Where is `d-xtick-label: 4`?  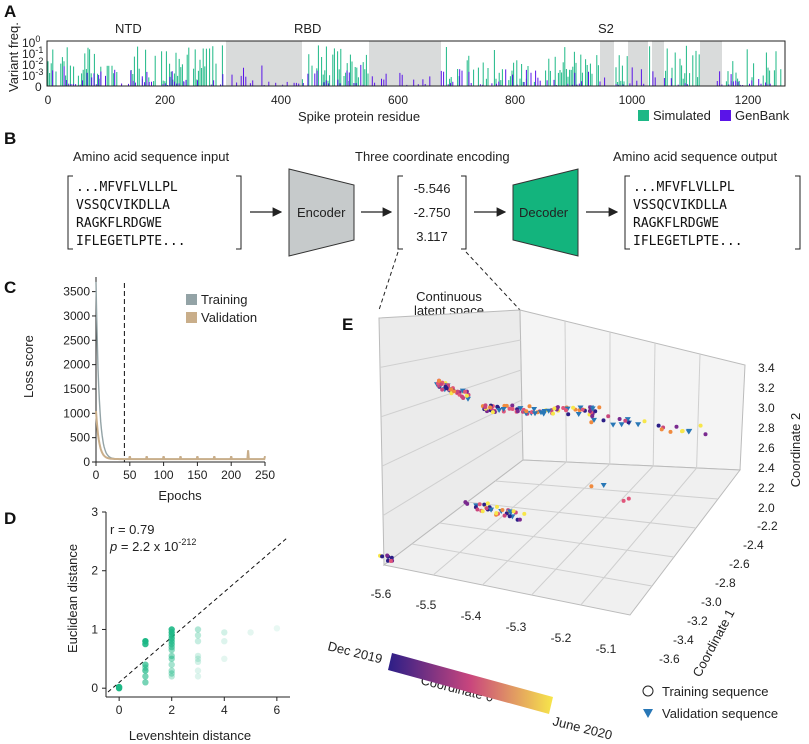
d-xtick-label: 4 is located at coordinates (224, 710).